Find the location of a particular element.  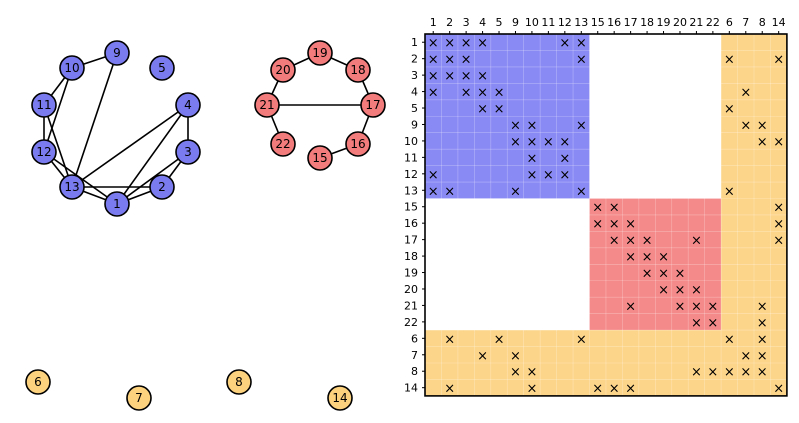

matrix-entry-21-20: × is located at coordinates (680, 306).